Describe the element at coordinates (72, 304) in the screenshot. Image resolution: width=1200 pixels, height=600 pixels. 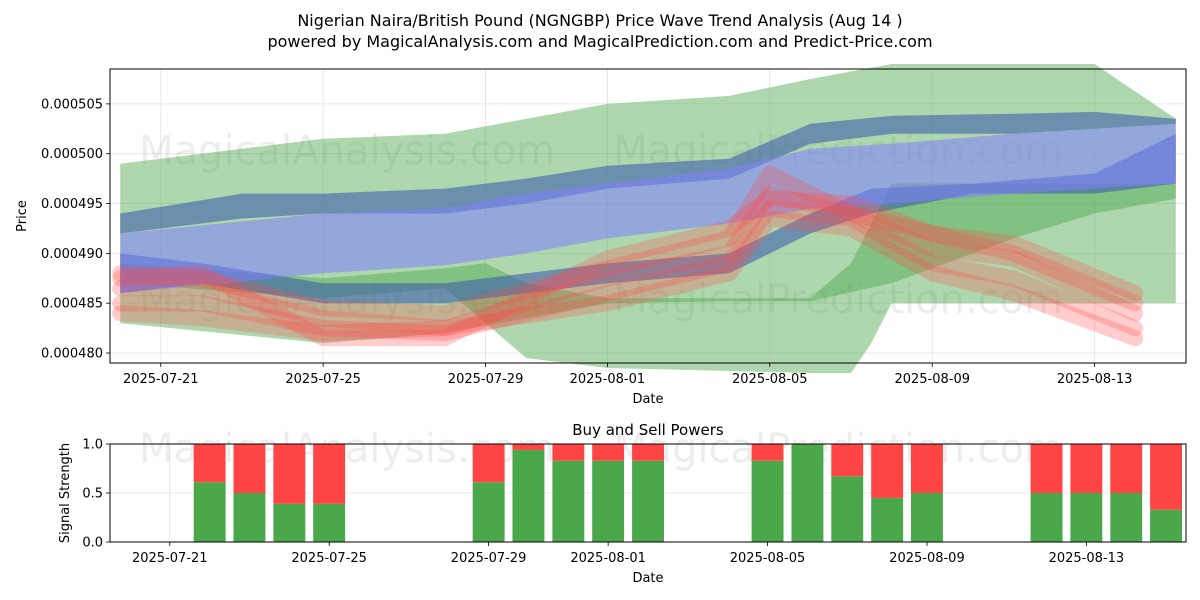
I see `price-y-tick-label-1: 0.000485` at that location.